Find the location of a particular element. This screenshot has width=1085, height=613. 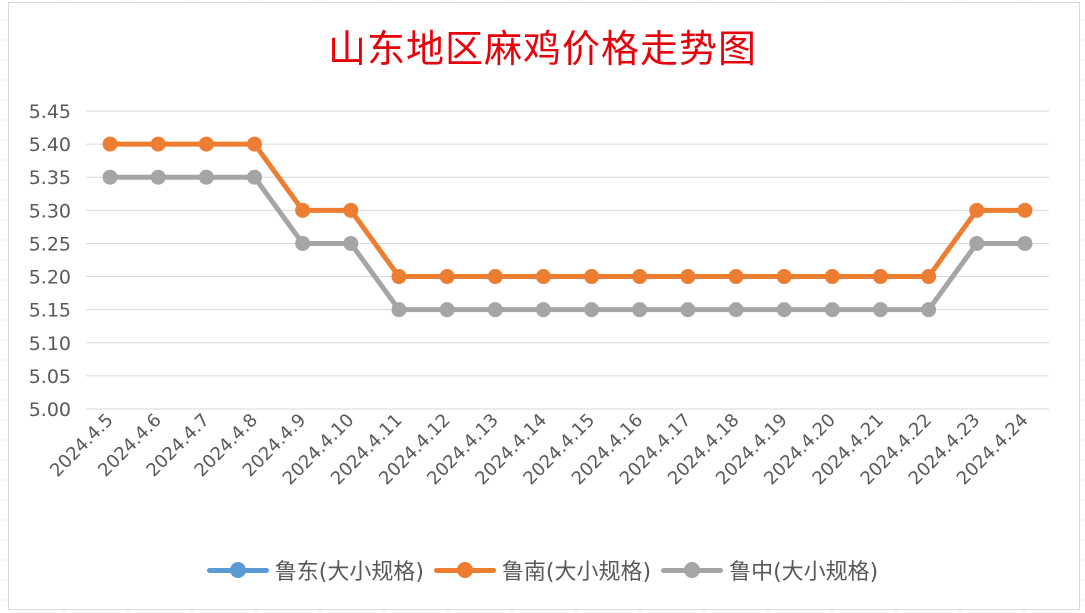

y-tick-label: 5.10 is located at coordinates (50, 344).